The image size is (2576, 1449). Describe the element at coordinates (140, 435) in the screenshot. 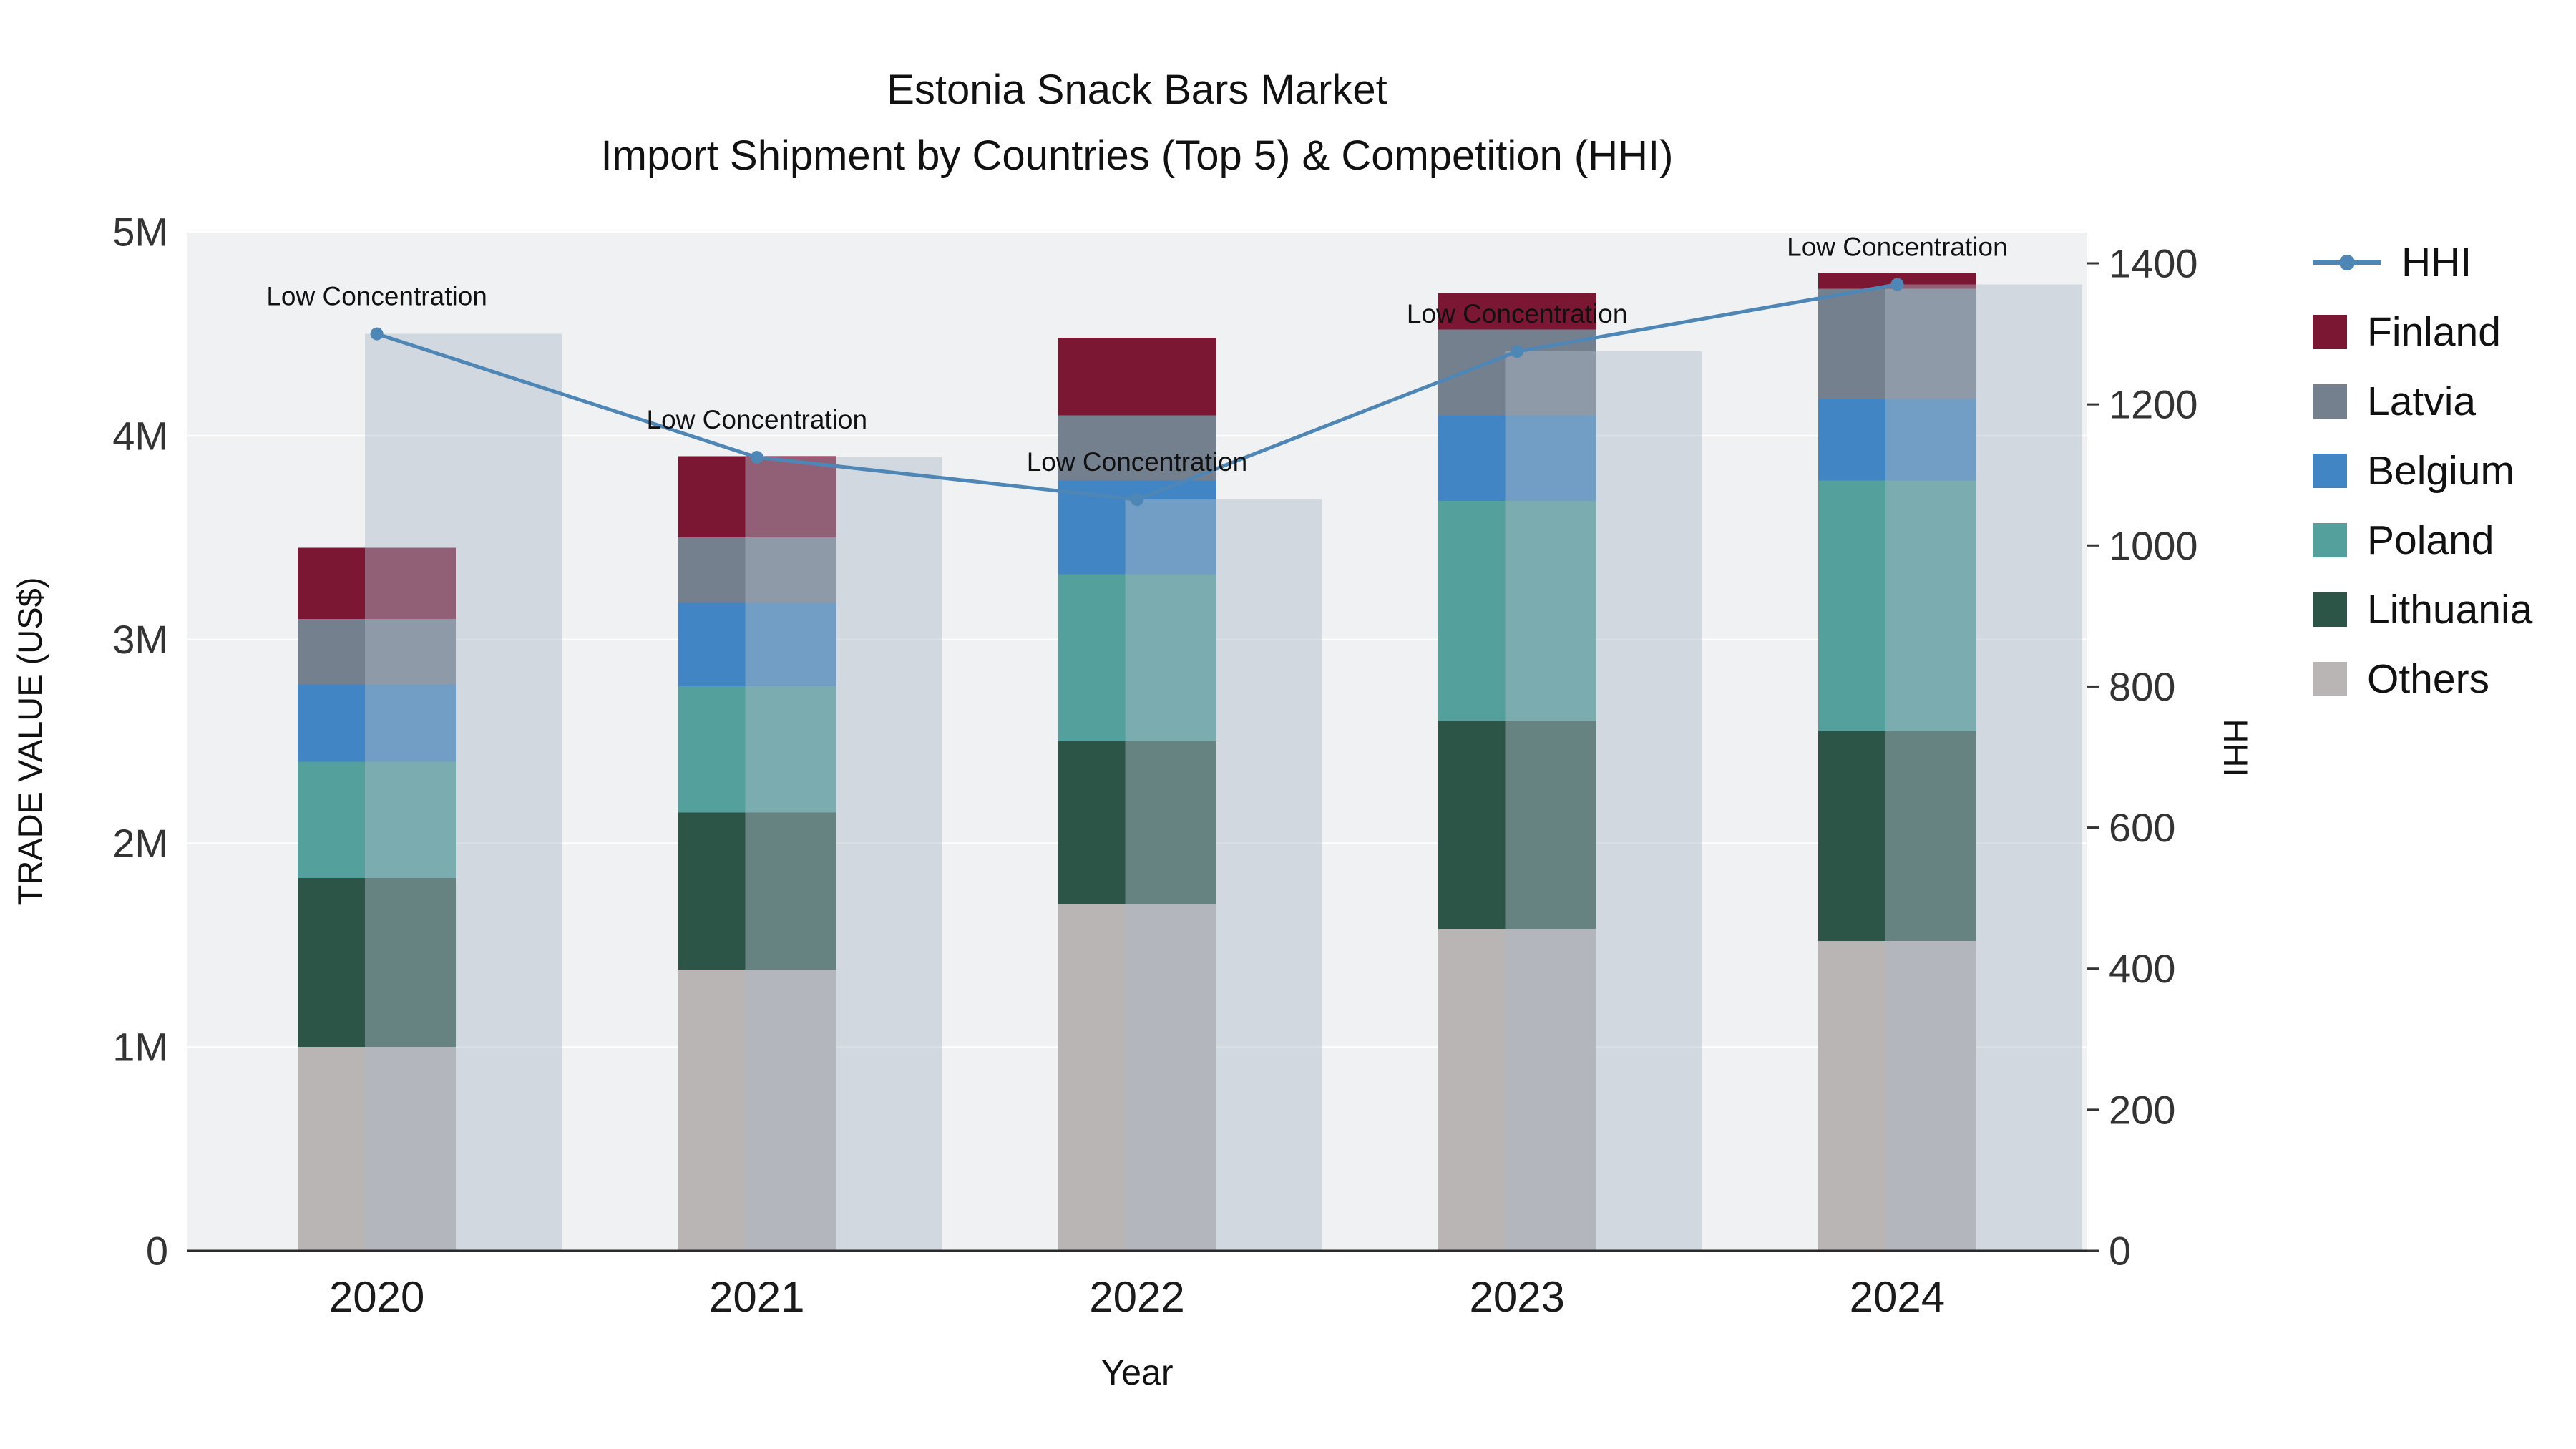

I see `y-left-tick-4M: 4M` at that location.